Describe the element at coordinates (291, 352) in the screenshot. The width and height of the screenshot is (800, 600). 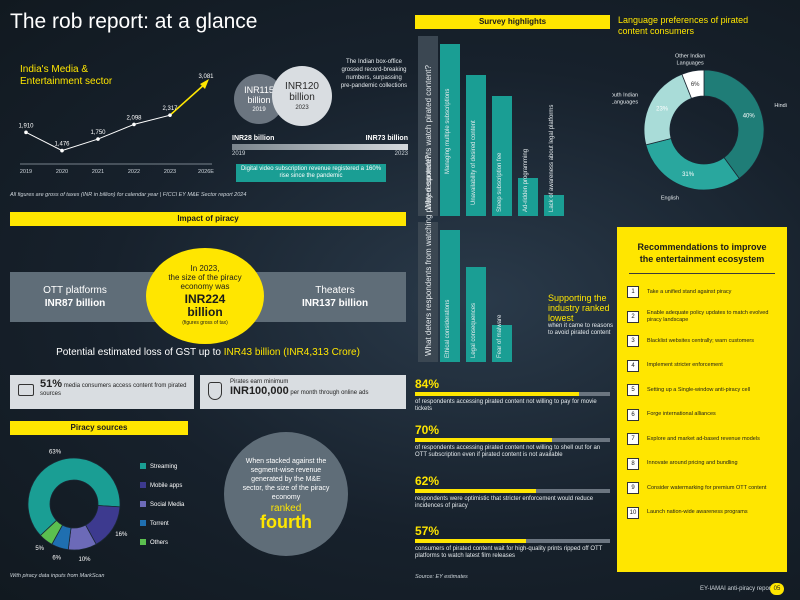
I see `gst-value: INR43 billion (INR4,313 Crore)` at that location.